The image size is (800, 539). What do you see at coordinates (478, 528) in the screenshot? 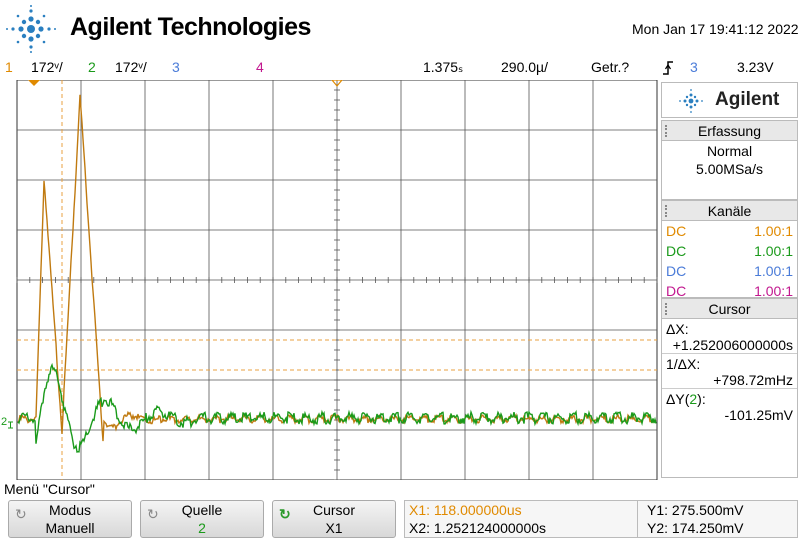
I see `cursor-x2-readout: X2: 1.252124000000s` at bounding box center [478, 528].